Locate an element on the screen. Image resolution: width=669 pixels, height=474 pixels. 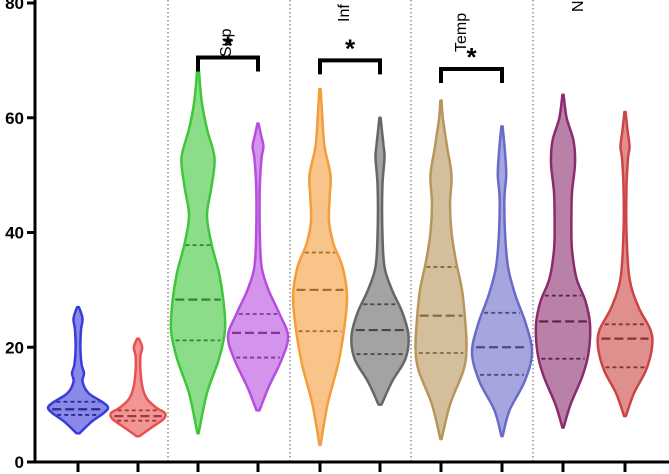
significance-bracket-2: * is located at coordinates (350, 54).